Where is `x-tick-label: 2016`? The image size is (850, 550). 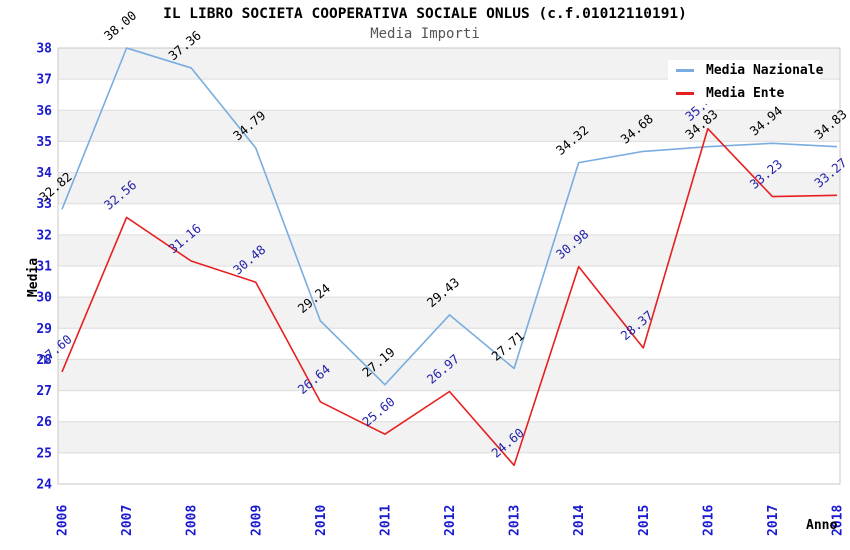 x-tick-label: 2016 is located at coordinates (708, 520).